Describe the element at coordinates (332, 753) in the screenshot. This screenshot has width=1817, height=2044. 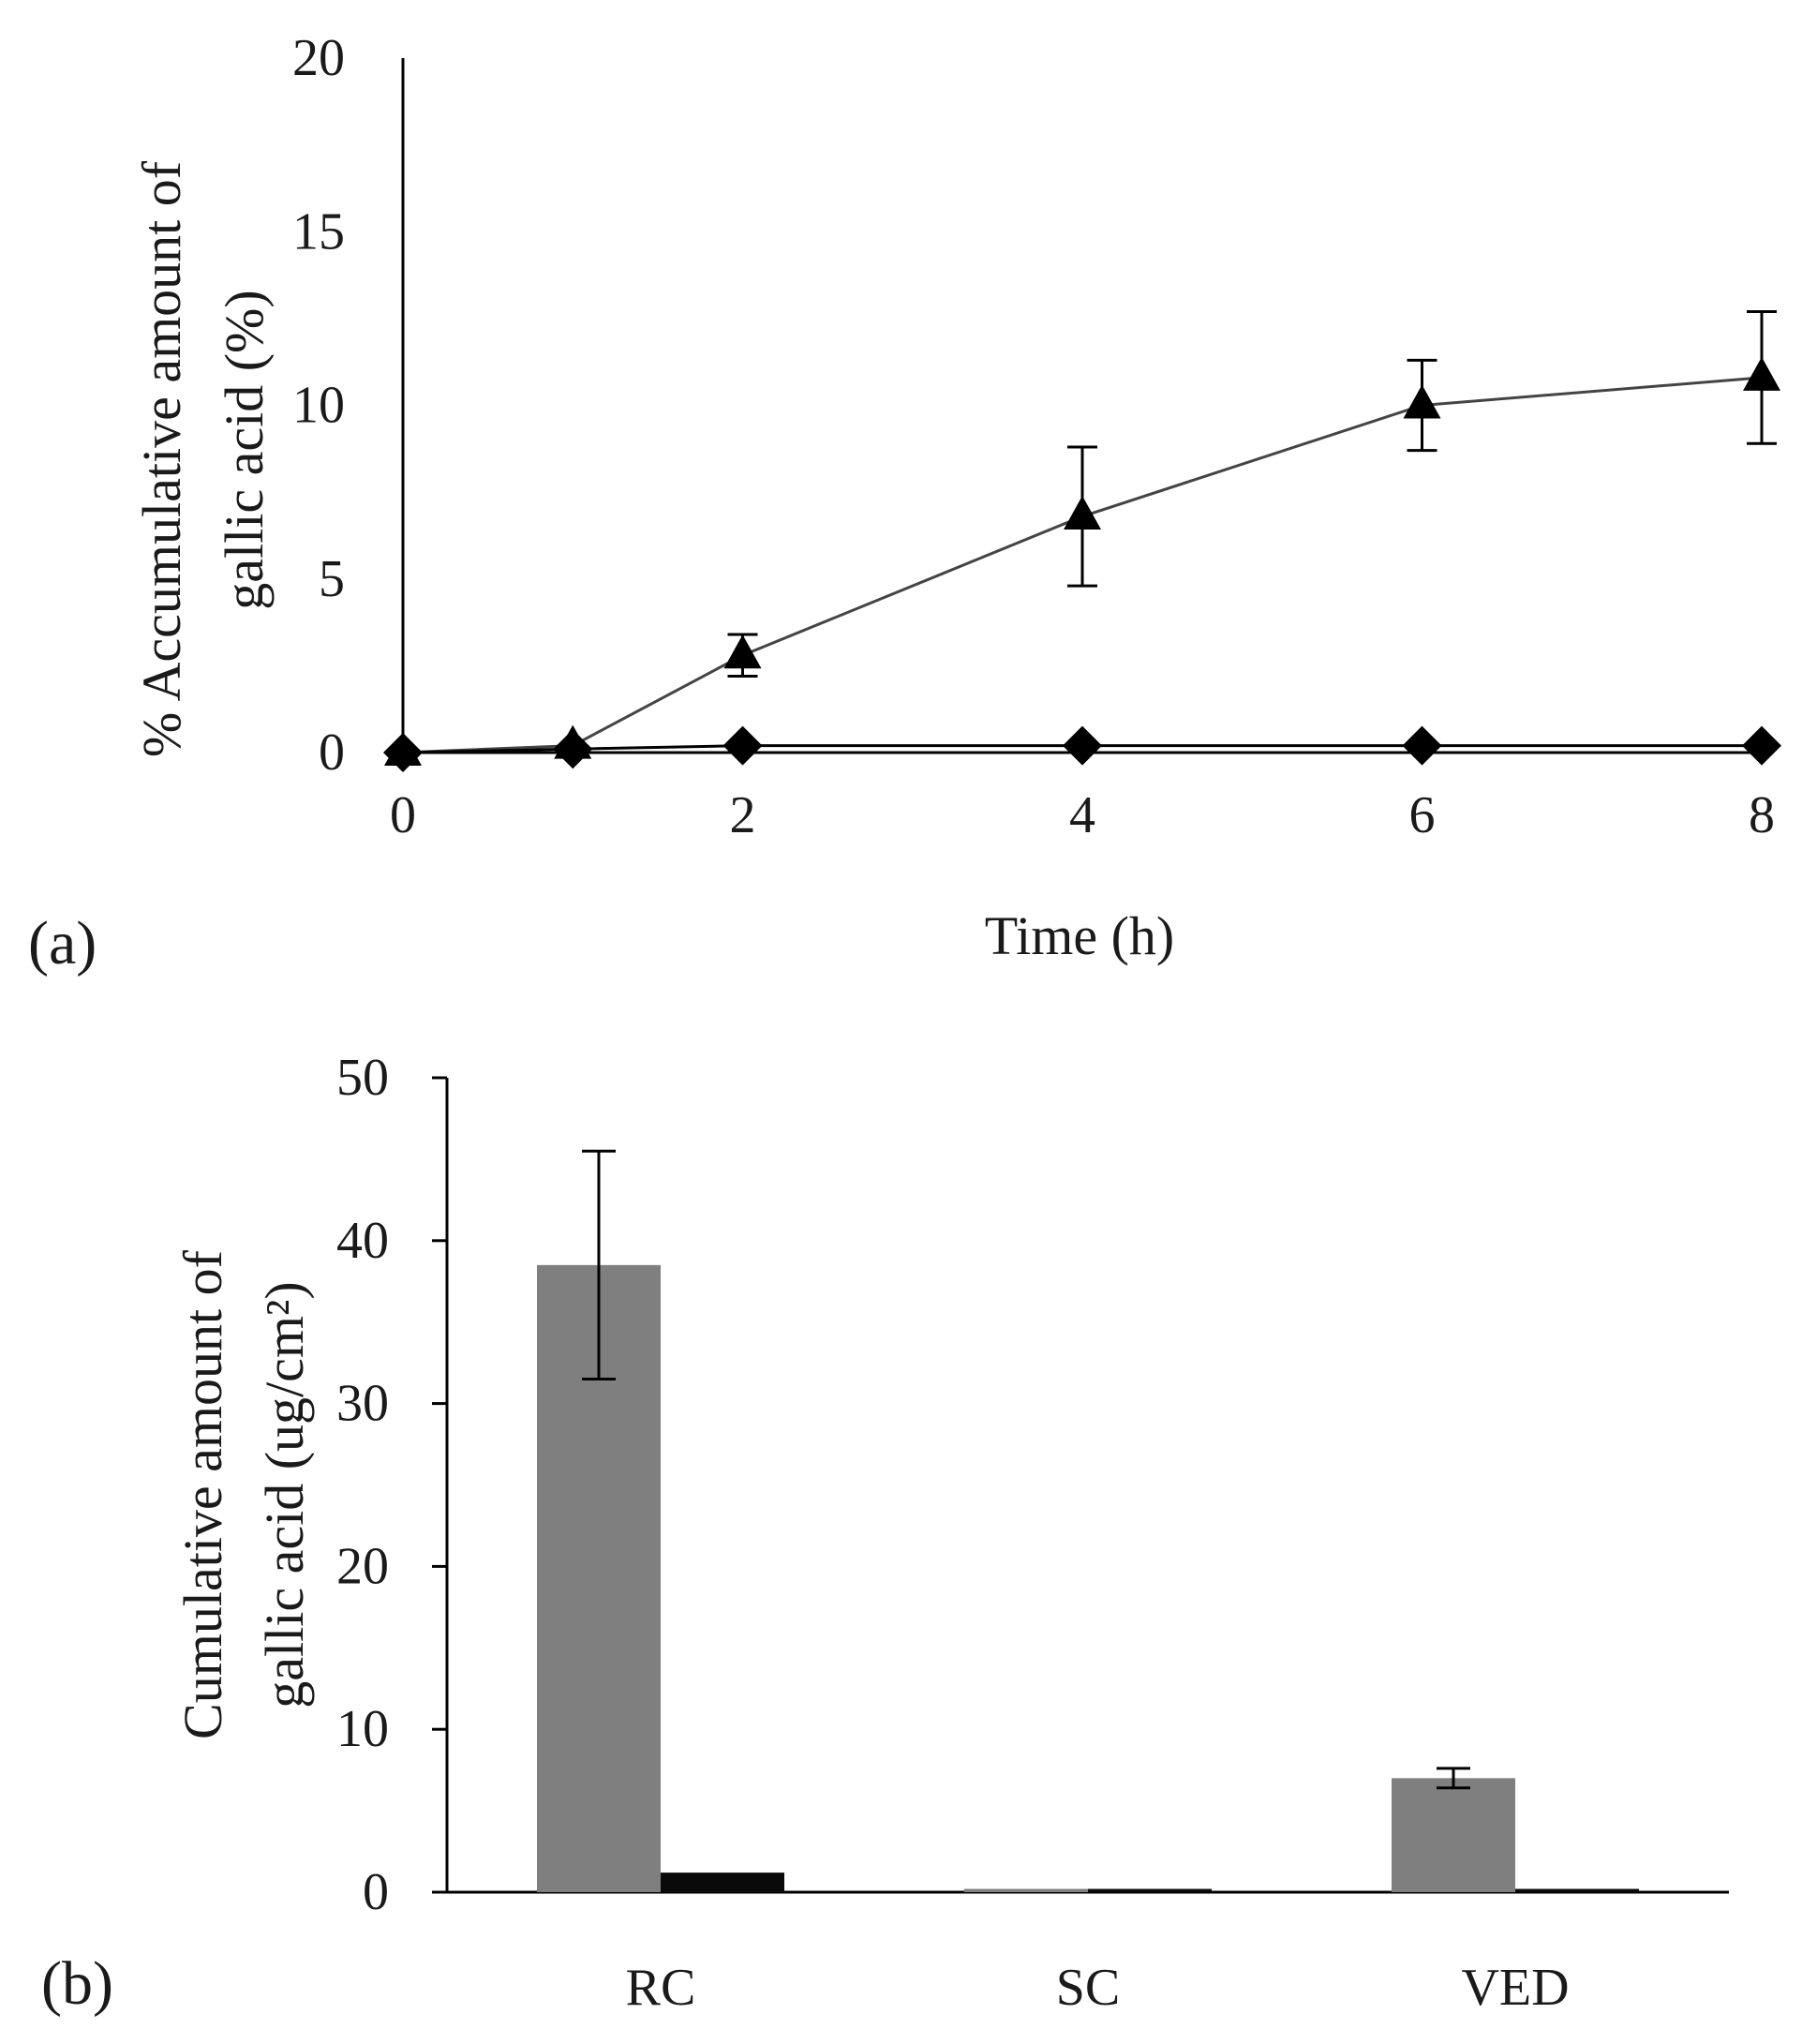
I see `panel-a-y-tick-label: 0` at that location.